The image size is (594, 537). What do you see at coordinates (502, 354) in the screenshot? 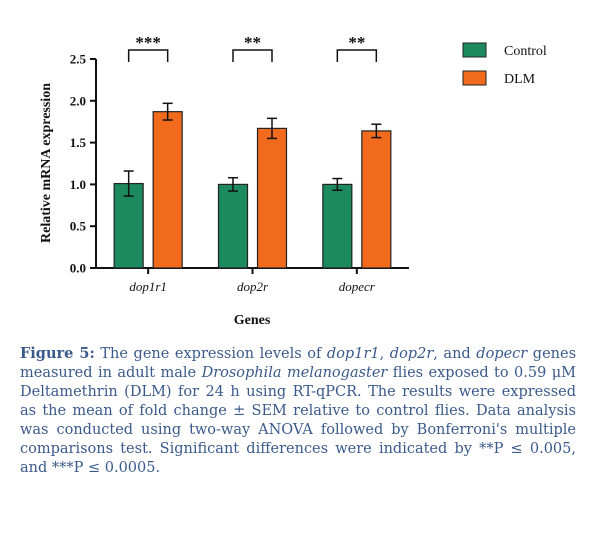
I see `caption-italic-term: dopecr` at bounding box center [502, 354].